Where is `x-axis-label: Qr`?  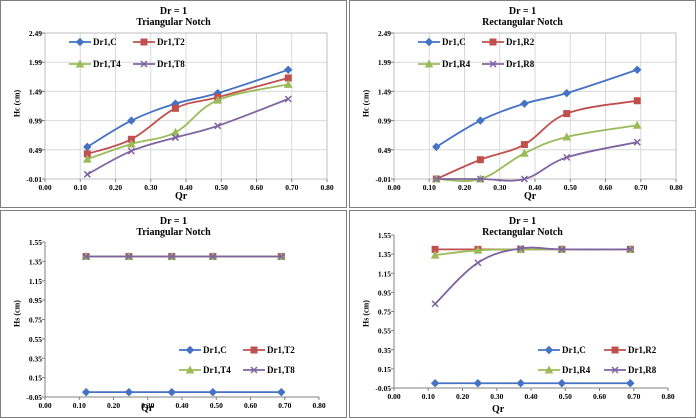 x-axis-label: Qr is located at coordinates (181, 196).